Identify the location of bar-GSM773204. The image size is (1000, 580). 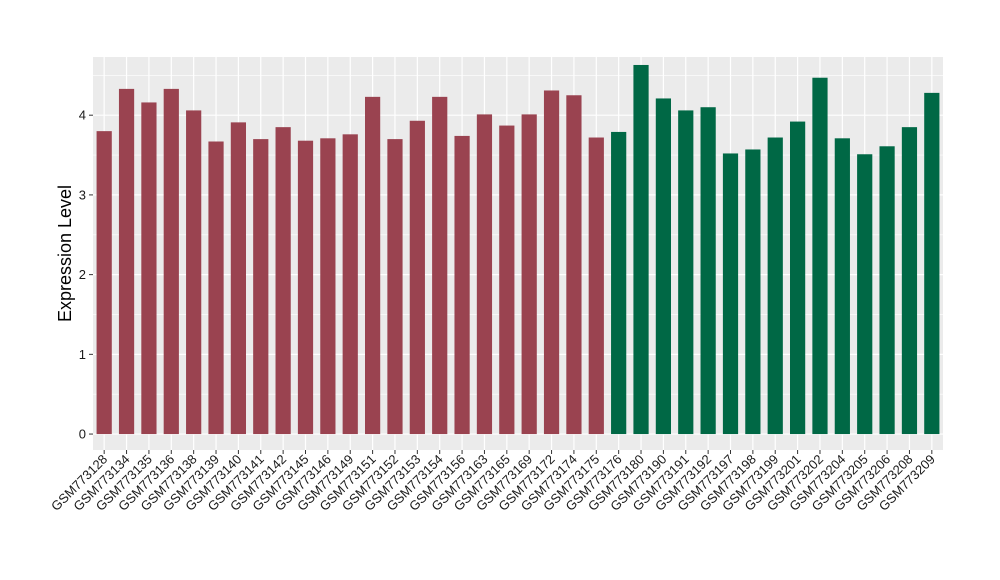
(842, 286).